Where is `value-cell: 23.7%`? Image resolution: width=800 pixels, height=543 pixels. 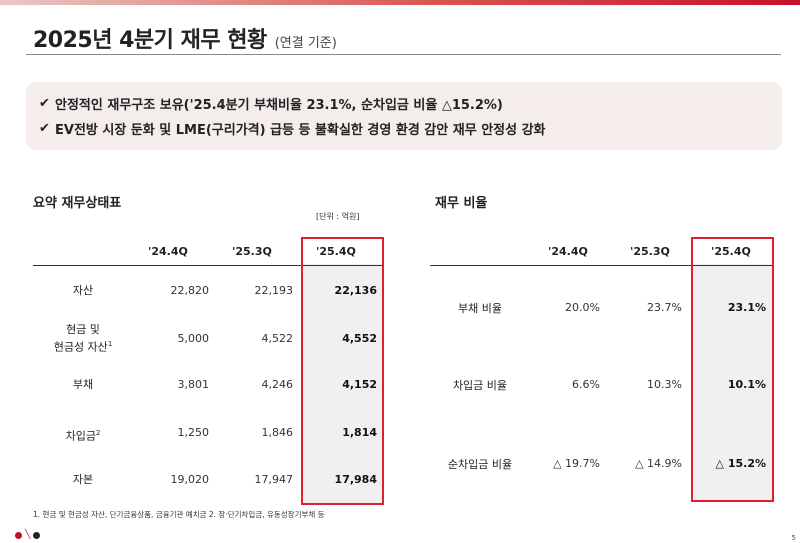 value-cell: 23.7% is located at coordinates (664, 307).